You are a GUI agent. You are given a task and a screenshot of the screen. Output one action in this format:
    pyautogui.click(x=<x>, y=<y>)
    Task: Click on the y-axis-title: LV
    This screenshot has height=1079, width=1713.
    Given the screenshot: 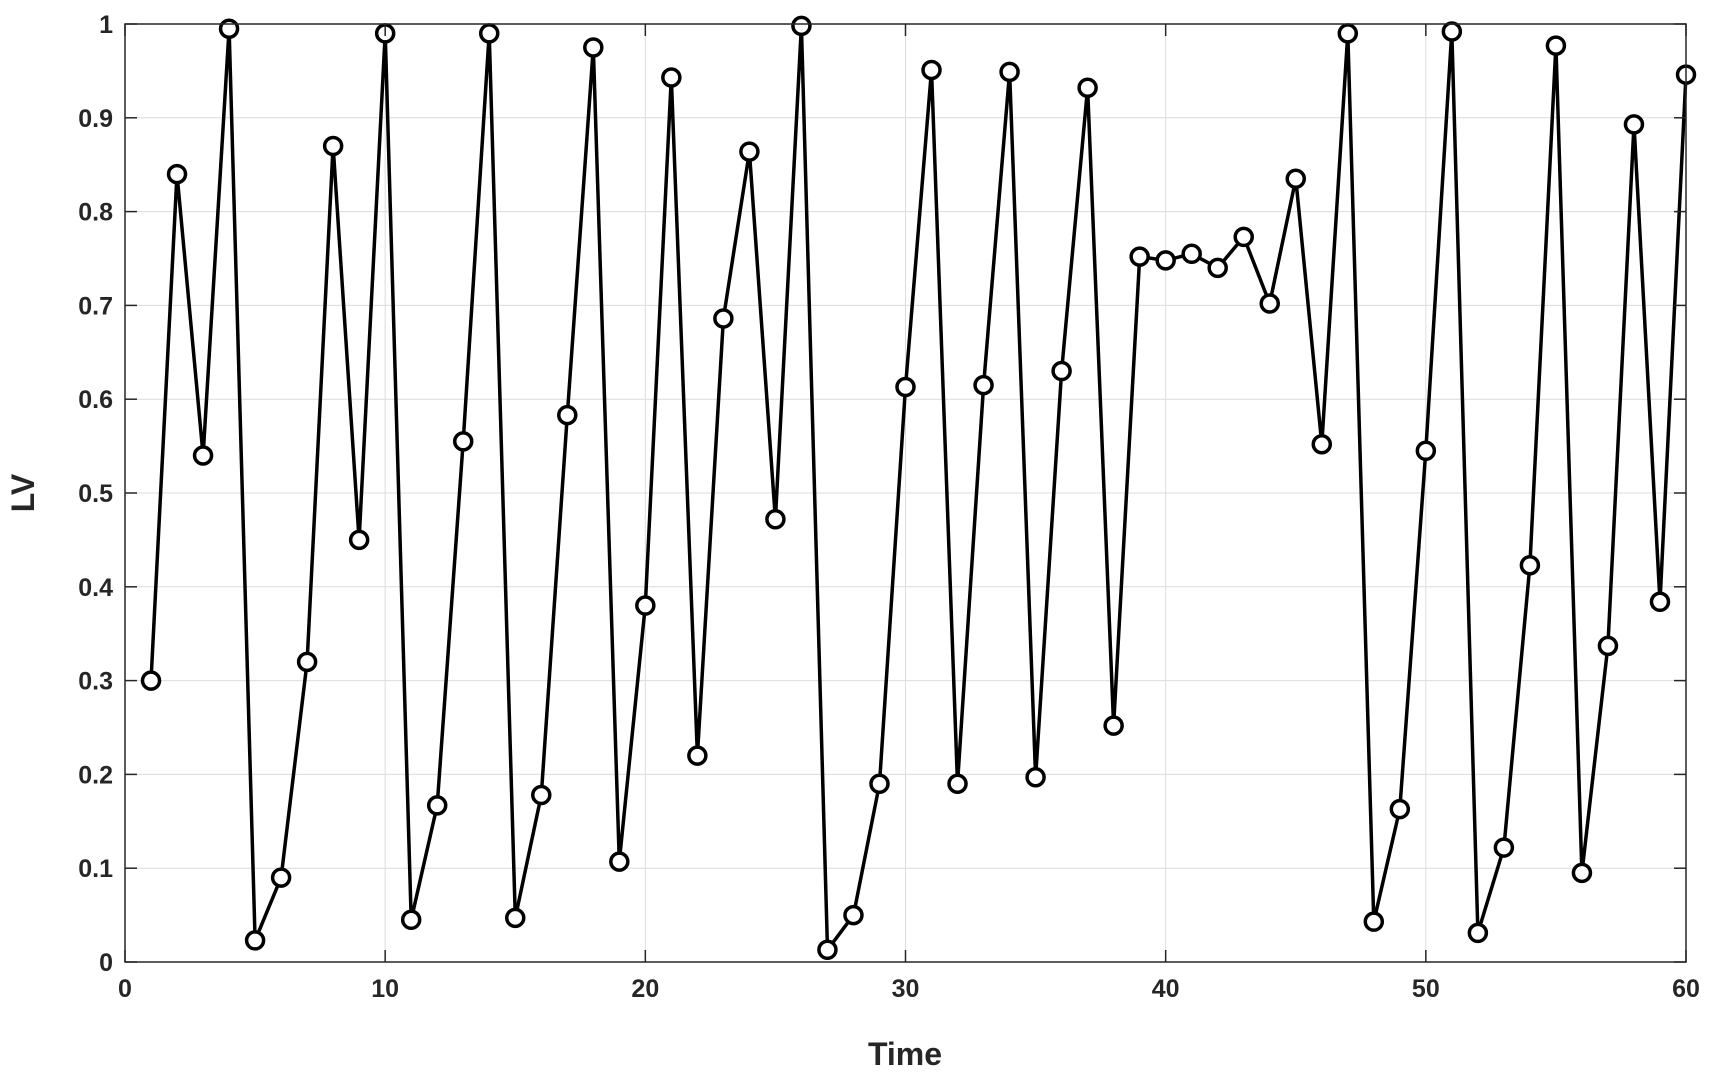 What is the action you would take?
    pyautogui.click(x=23, y=492)
    